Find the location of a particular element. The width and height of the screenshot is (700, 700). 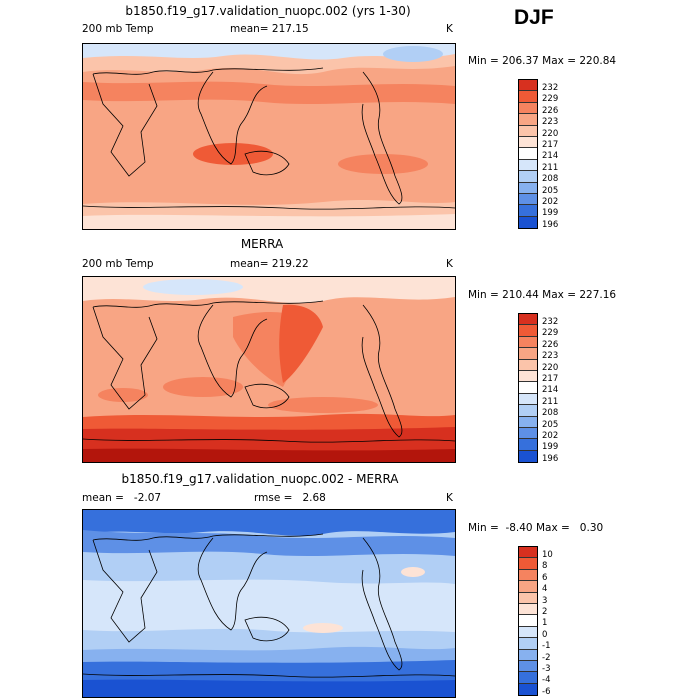

panel3-colorbar-ticks: 10 8 6 4 3 2 1 0 -1 -2 -3 -4 -6 is located at coordinates (547, 624).